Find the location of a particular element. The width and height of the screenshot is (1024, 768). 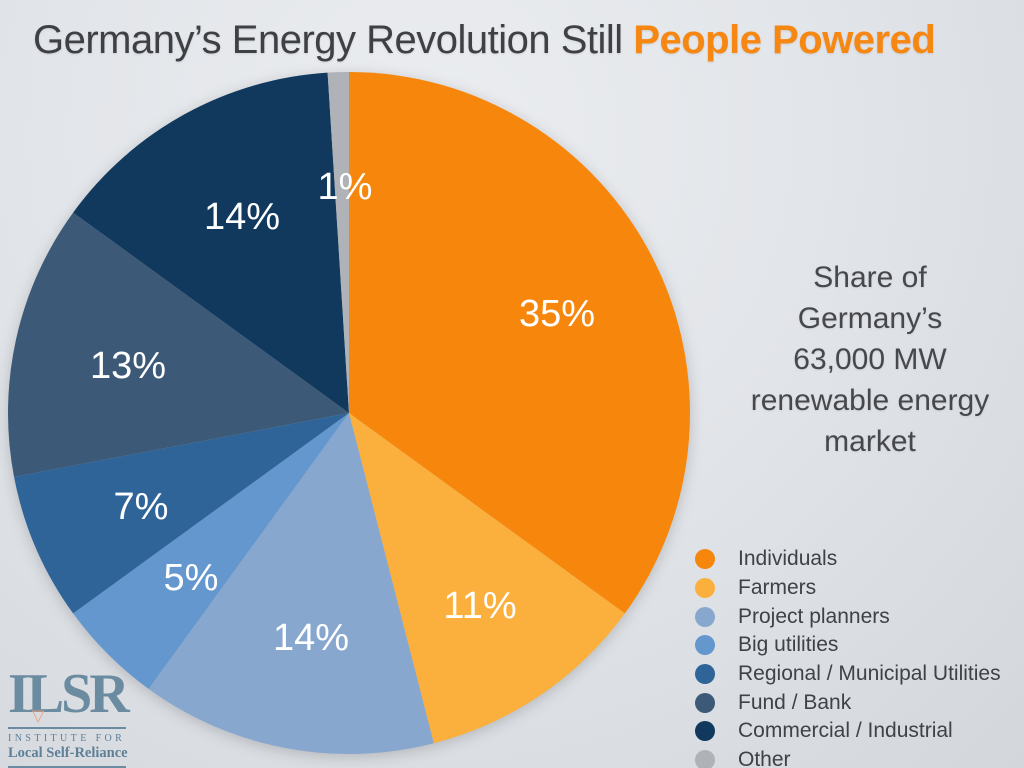

legend-item-project-planners: Project planners is located at coordinates (852, 616).